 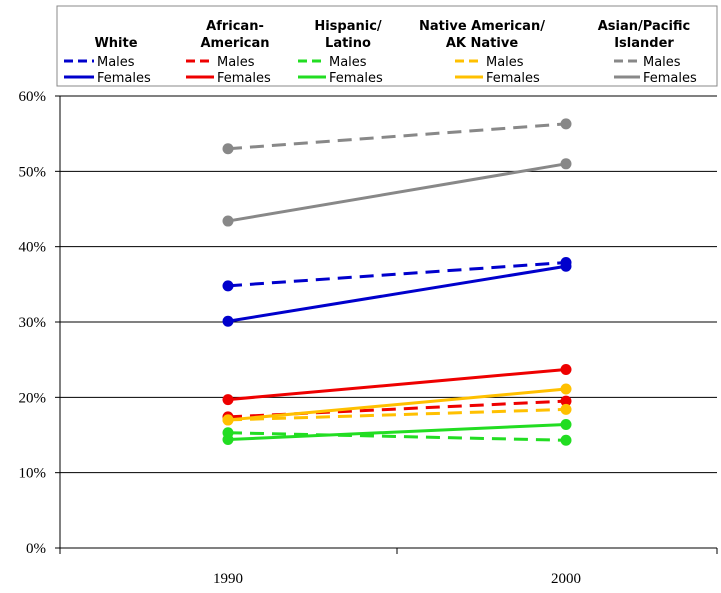 What do you see at coordinates (397, 414) in the screenshot?
I see `native-american-ak-native-males-line` at bounding box center [397, 414].